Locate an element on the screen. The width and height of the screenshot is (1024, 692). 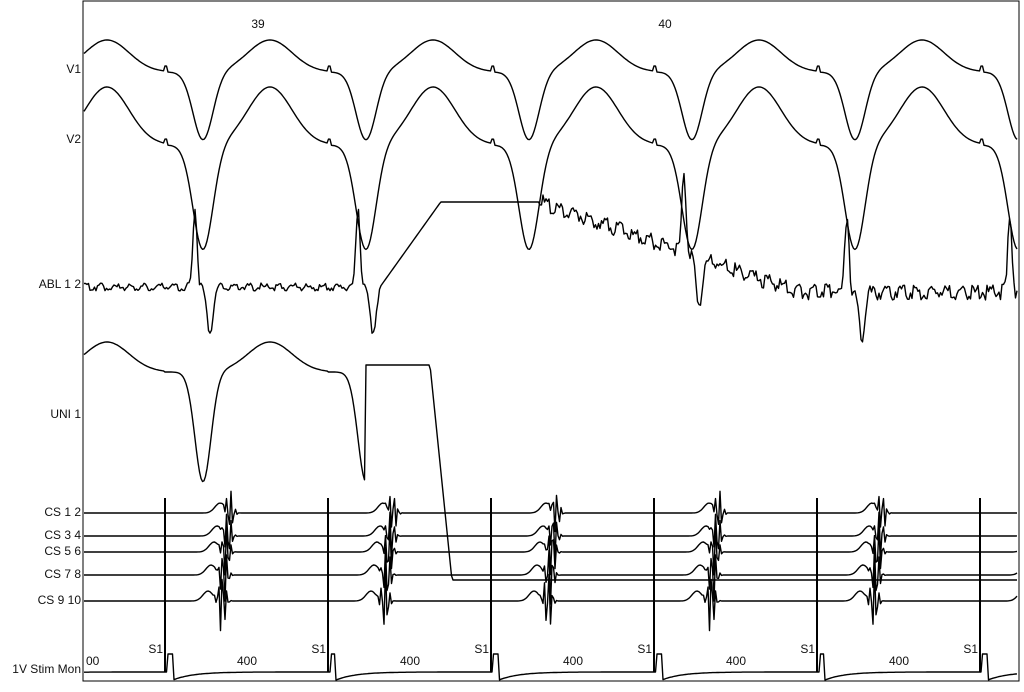
trace-v1 is located at coordinates (550, 90).